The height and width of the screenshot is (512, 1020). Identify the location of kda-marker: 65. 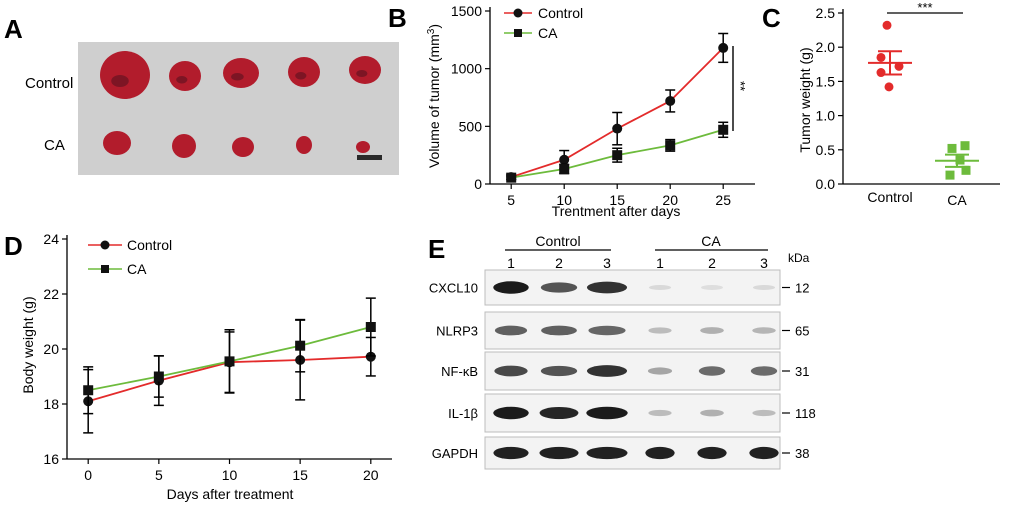
(802, 331).